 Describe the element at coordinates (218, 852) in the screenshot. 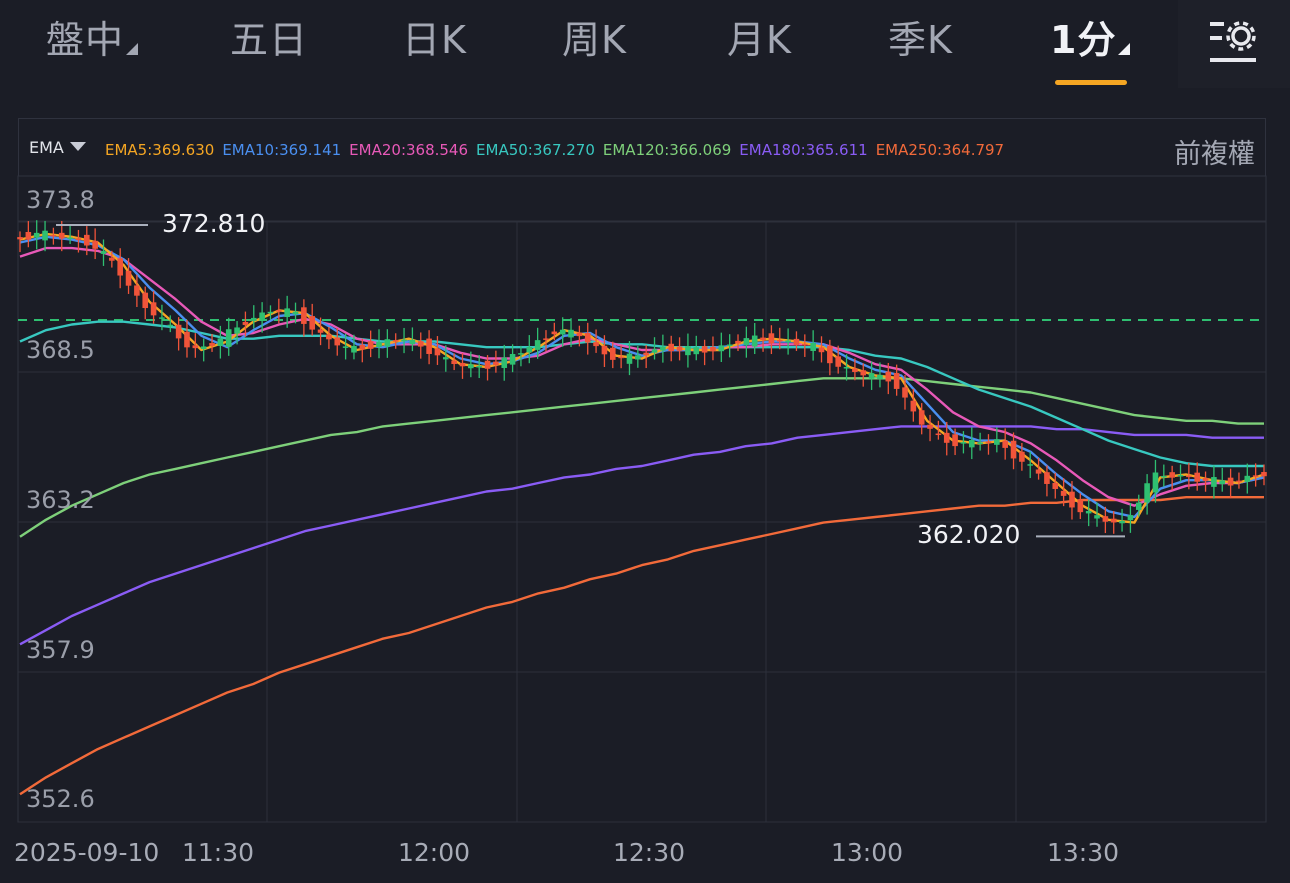

I see `x-axis-tick-label: 11:30` at that location.